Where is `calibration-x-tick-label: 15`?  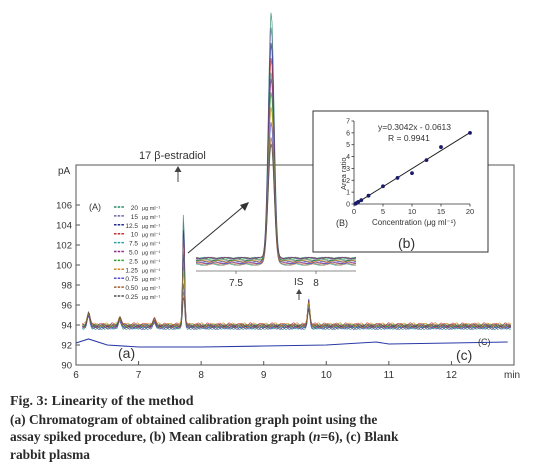
calibration-x-tick-label: 15 is located at coordinates (441, 211).